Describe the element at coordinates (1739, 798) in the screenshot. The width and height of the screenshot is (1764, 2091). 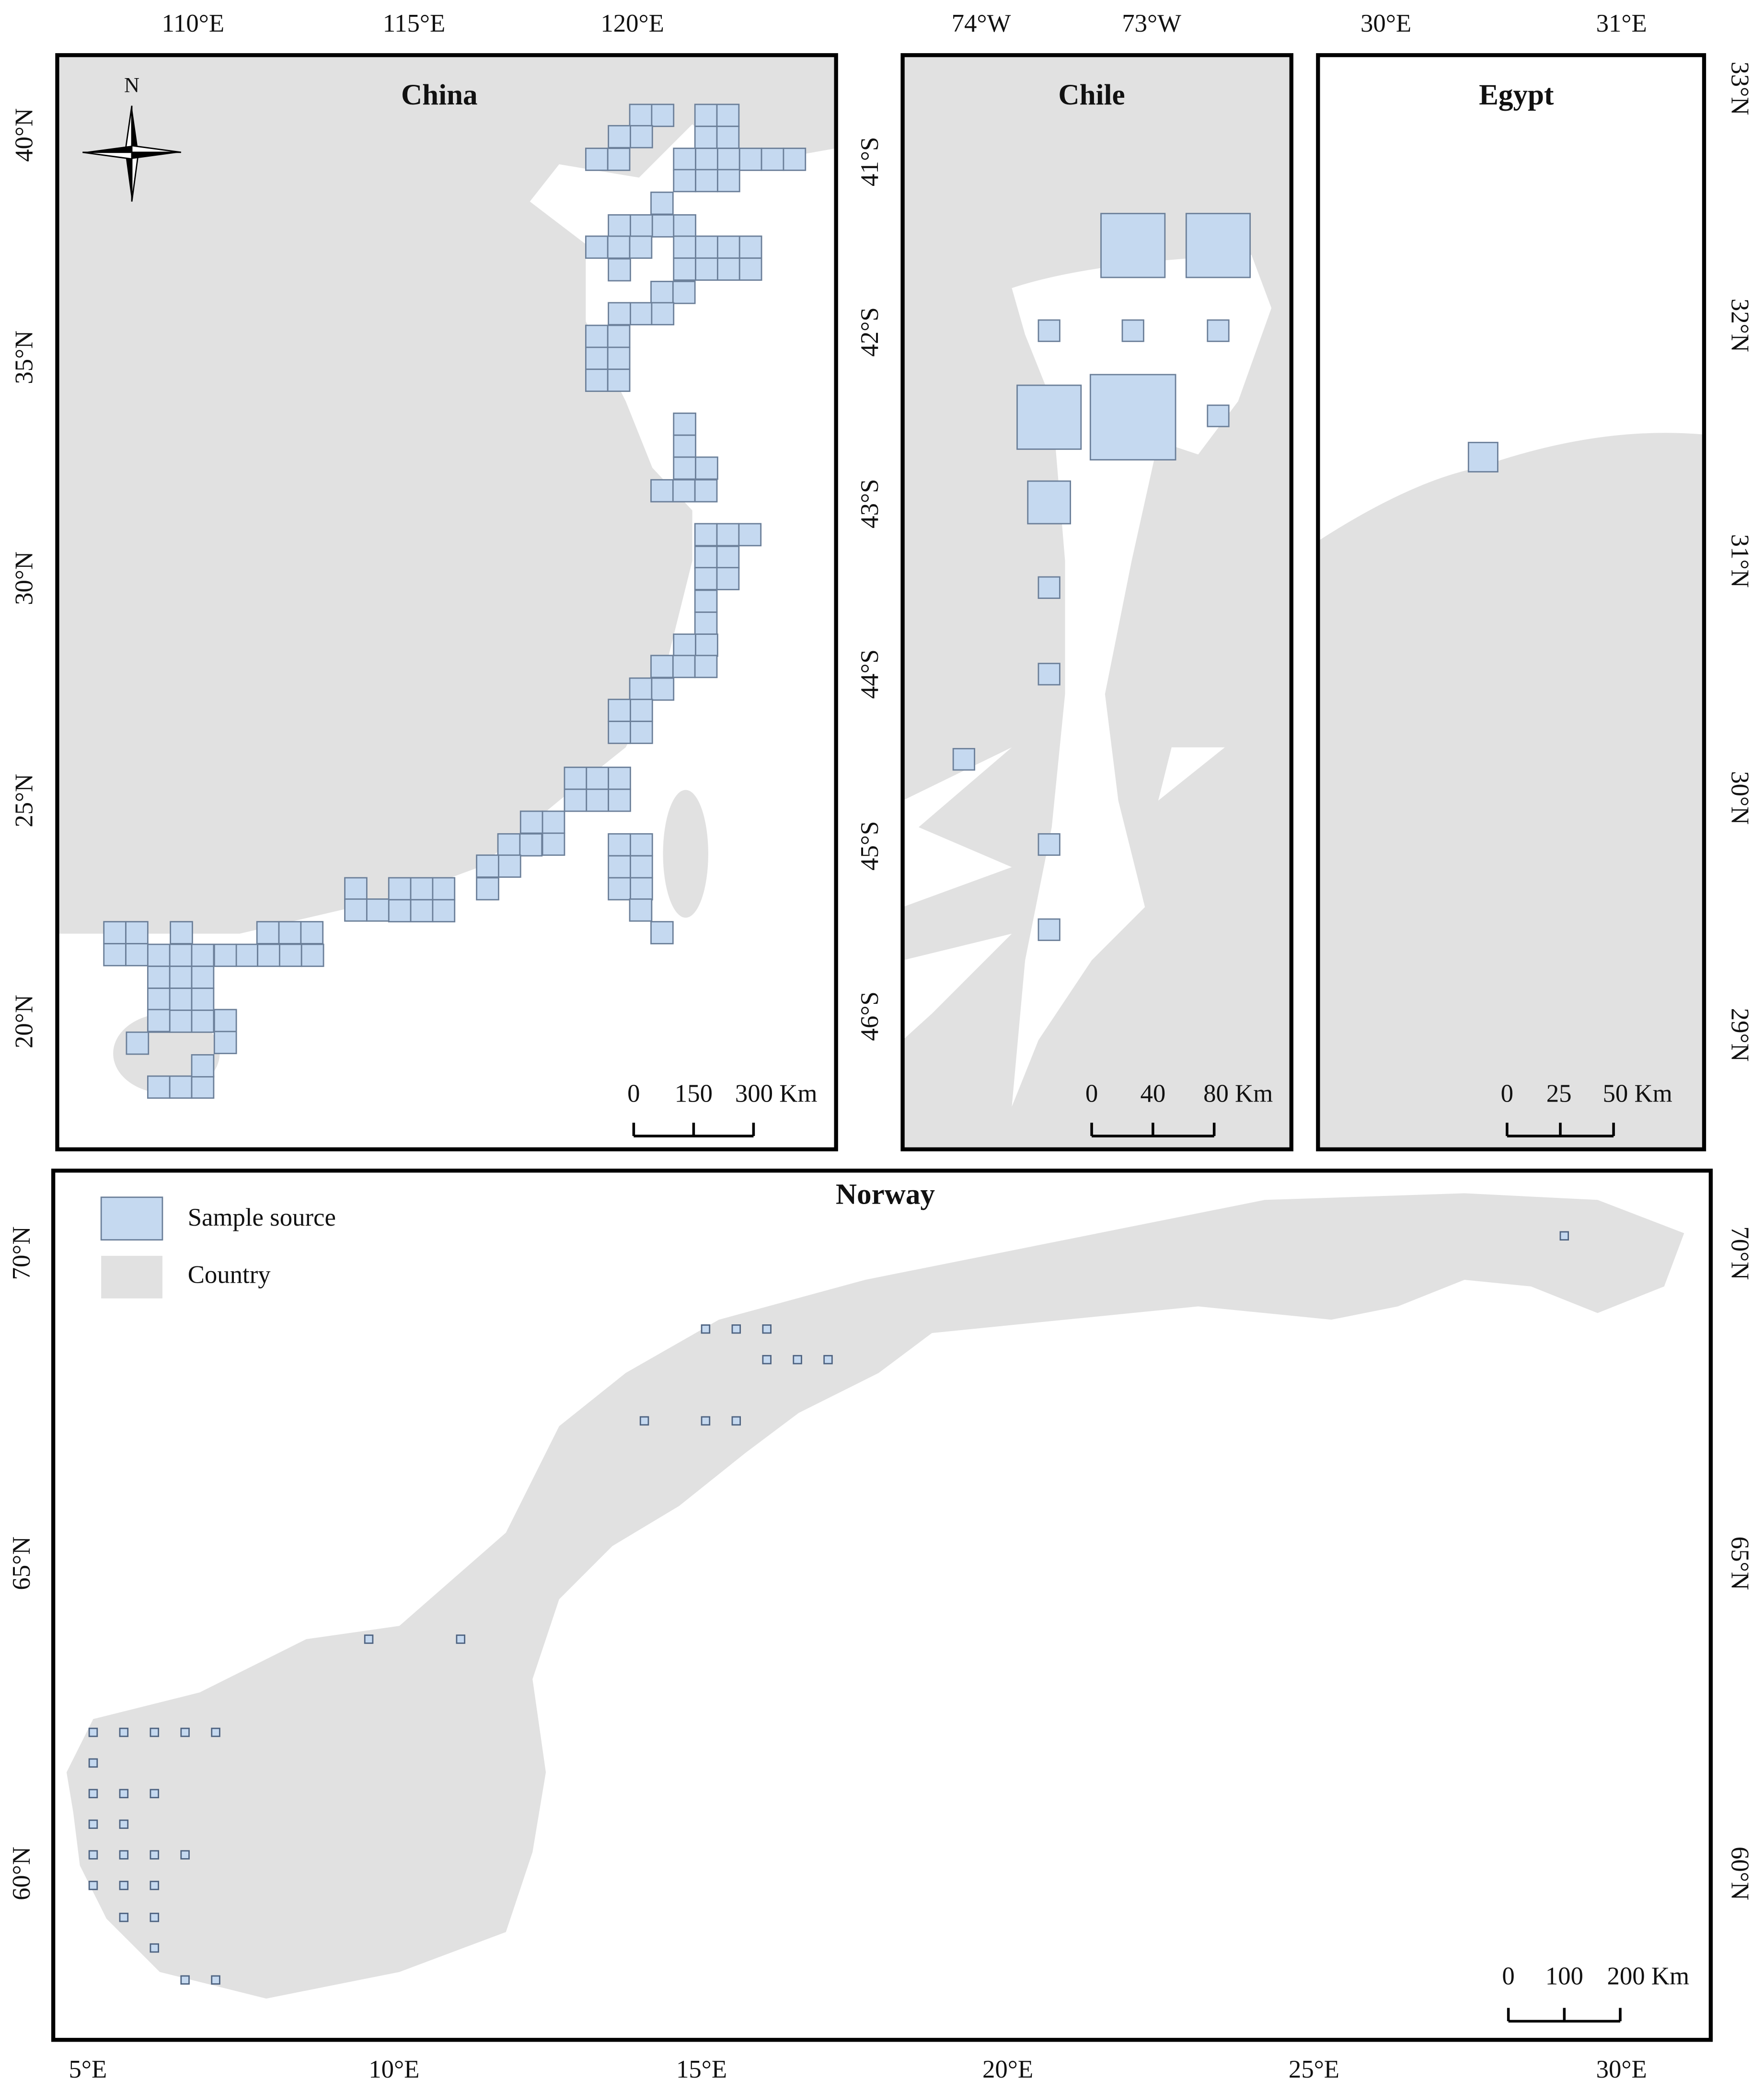
I see `y-tick-label: 30°N` at that location.